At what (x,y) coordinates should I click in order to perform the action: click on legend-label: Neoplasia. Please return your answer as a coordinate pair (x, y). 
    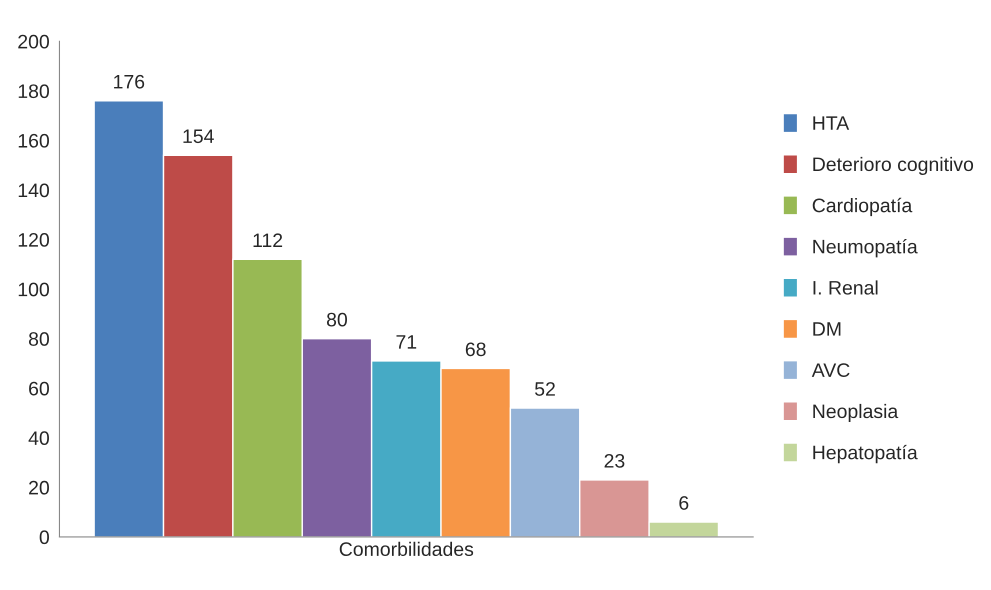
    Looking at the image, I should click on (855, 413).